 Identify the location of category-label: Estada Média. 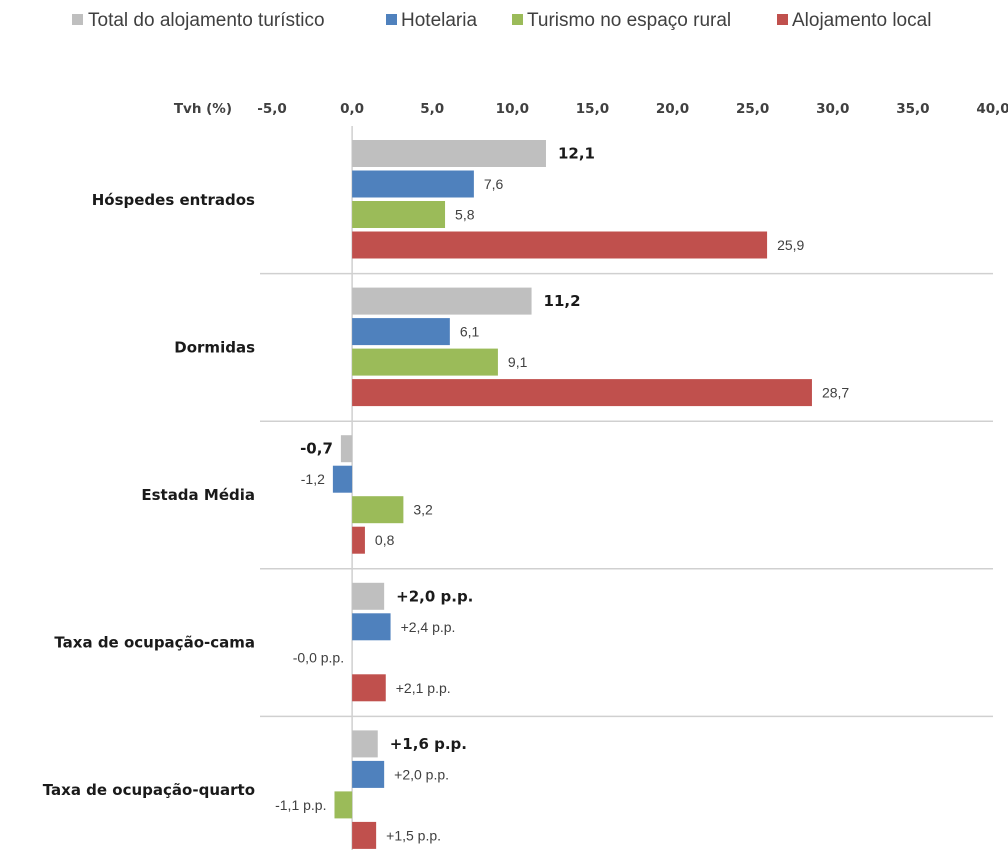
(198, 495).